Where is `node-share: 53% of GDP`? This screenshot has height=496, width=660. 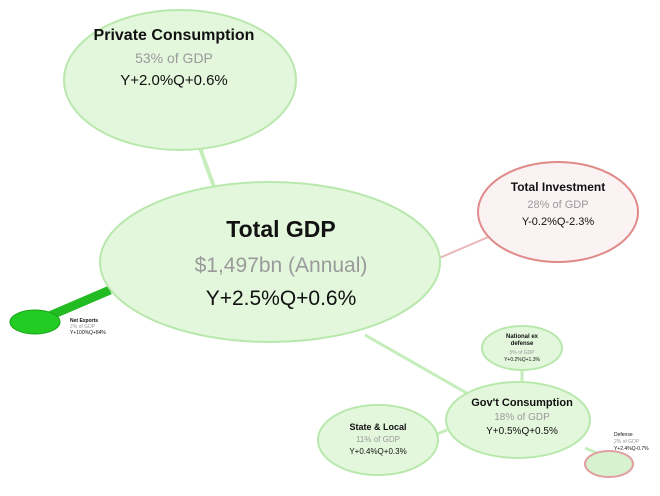 node-share: 53% of GDP is located at coordinates (174, 58).